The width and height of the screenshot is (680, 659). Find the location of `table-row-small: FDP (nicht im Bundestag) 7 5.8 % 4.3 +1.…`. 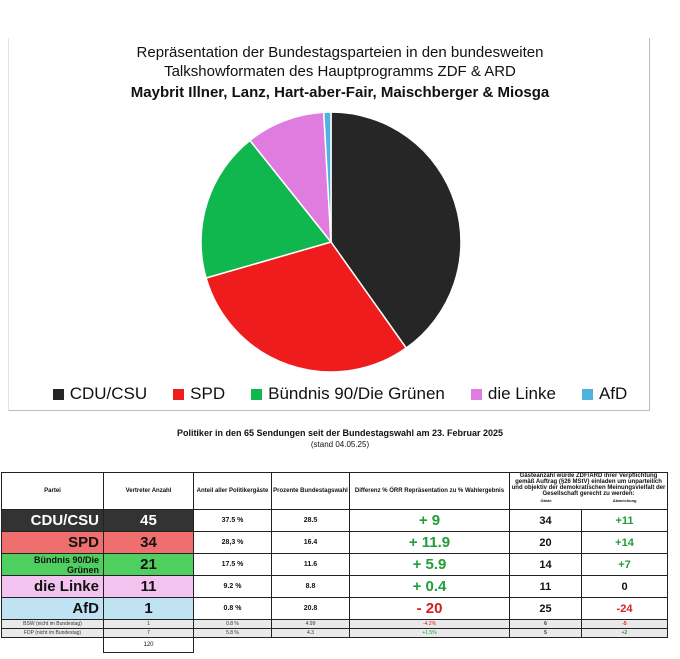

table-row-small: FDP (nicht im Bundestag) 7 5.8 % 4.3 +1.… is located at coordinates (334, 633).